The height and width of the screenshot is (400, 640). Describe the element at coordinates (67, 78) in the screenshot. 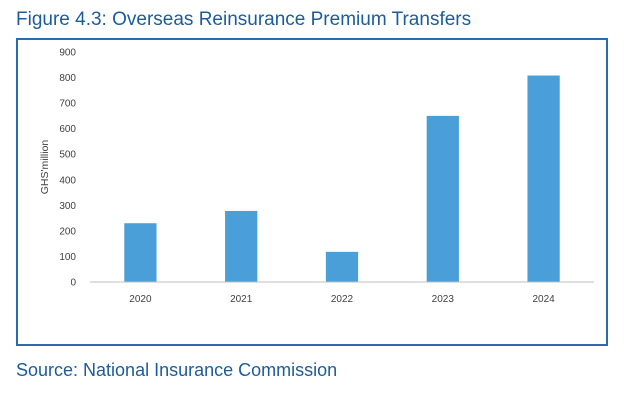

I see `y-tick-label: 800` at that location.